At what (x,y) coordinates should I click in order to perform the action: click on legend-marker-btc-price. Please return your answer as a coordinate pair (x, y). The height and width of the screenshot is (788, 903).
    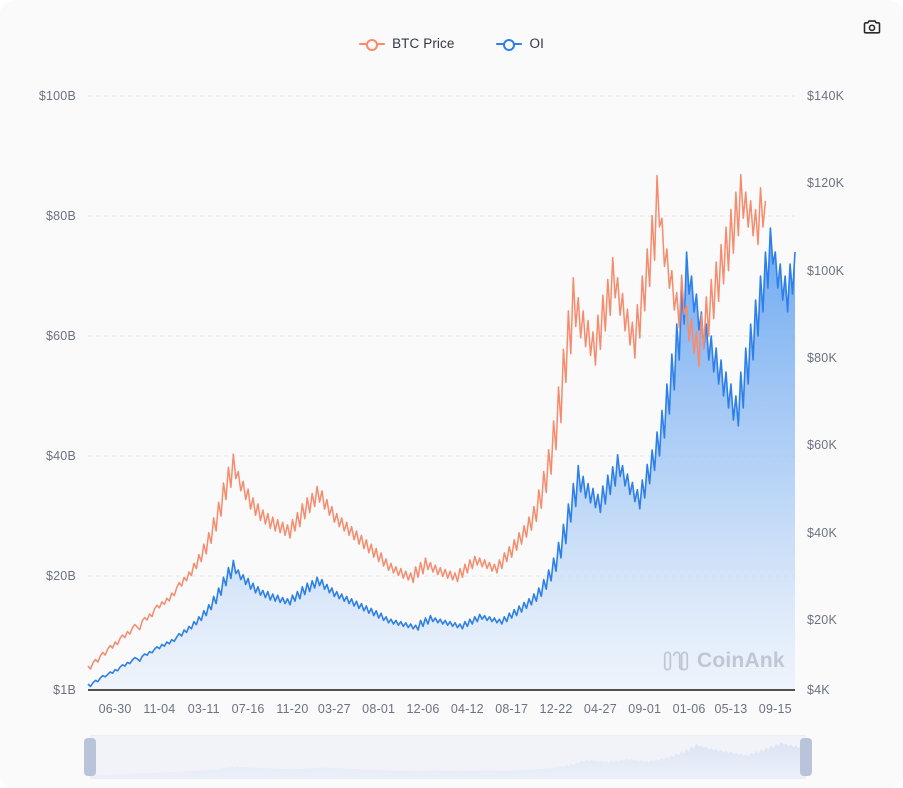
    Looking at the image, I should click on (372, 44).